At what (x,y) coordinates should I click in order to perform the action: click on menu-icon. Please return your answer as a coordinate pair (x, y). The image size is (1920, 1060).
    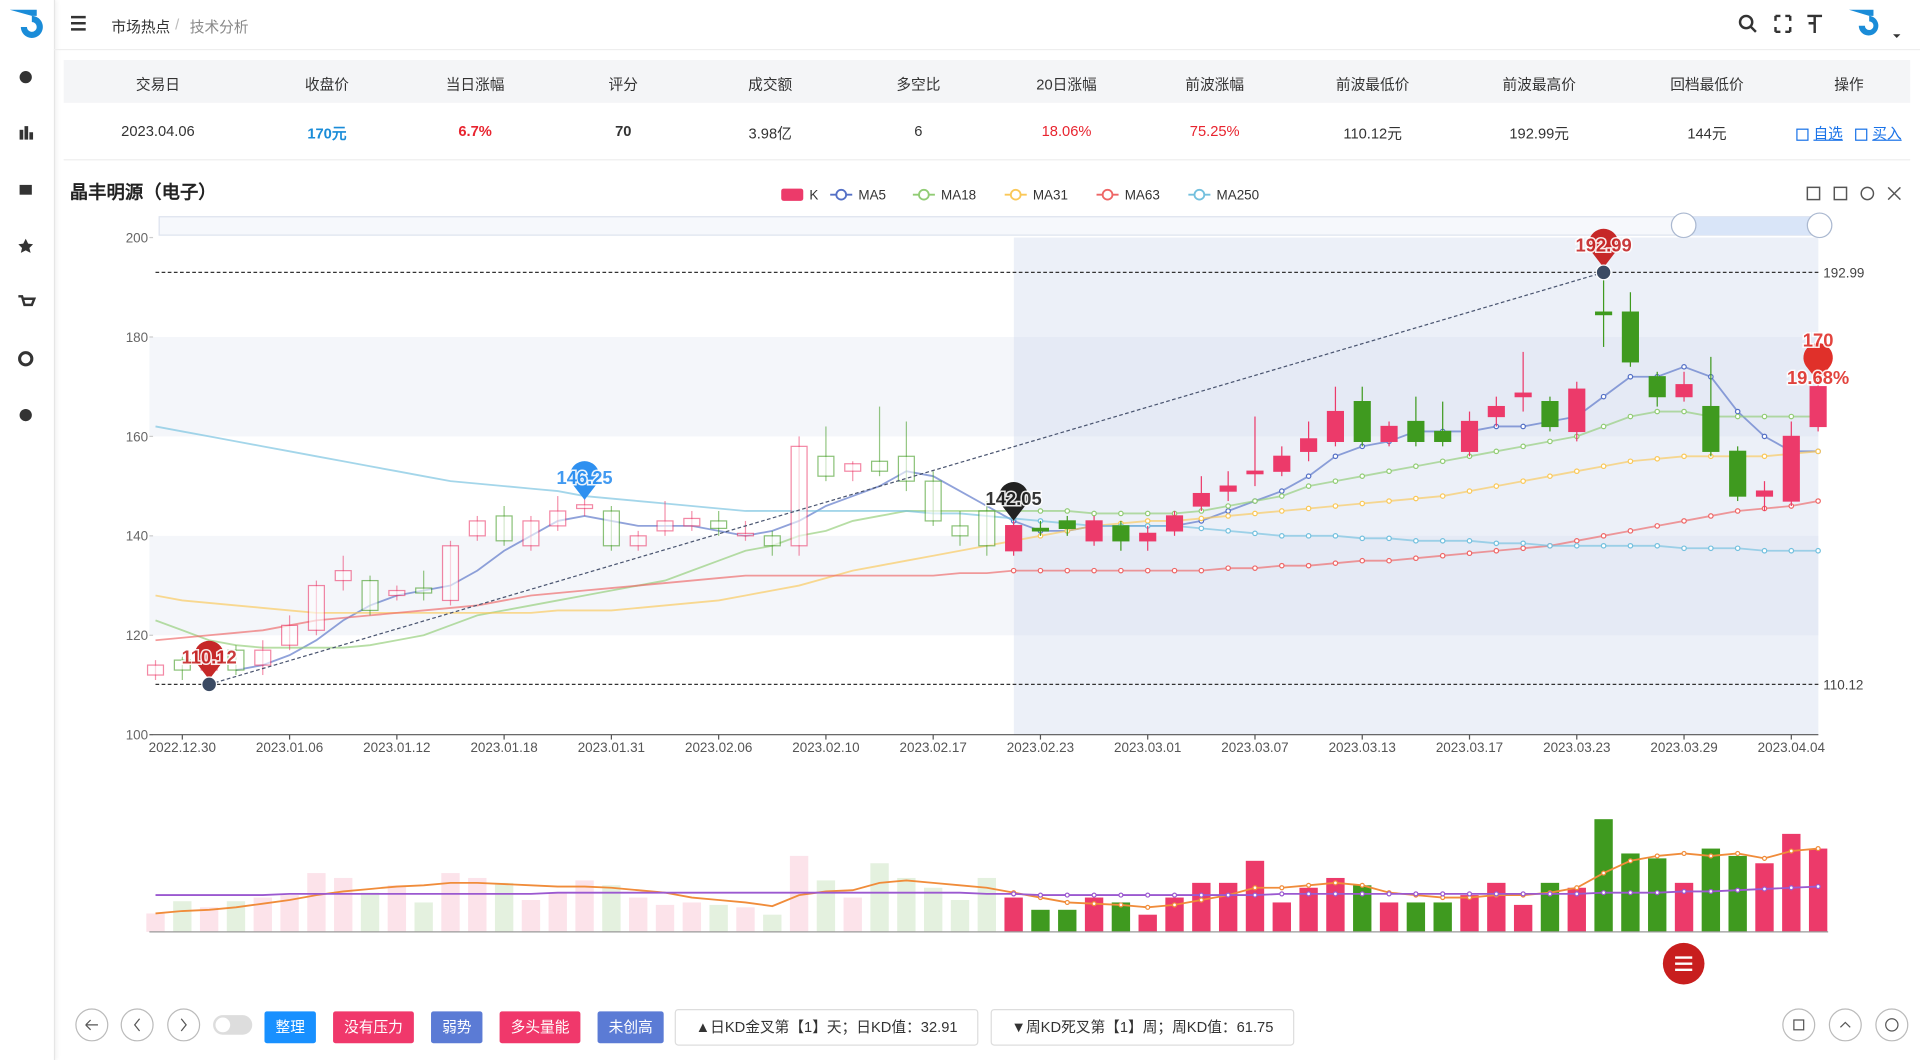
    Looking at the image, I should click on (78, 23).